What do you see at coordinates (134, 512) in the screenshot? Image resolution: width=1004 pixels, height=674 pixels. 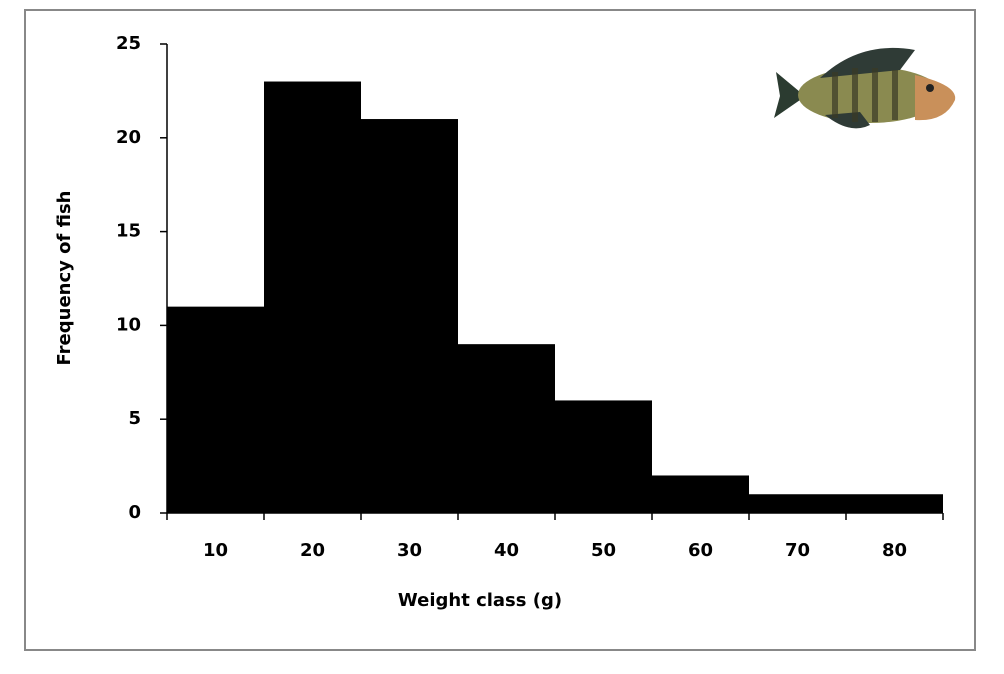 I see `y-tick-label: 0` at bounding box center [134, 512].